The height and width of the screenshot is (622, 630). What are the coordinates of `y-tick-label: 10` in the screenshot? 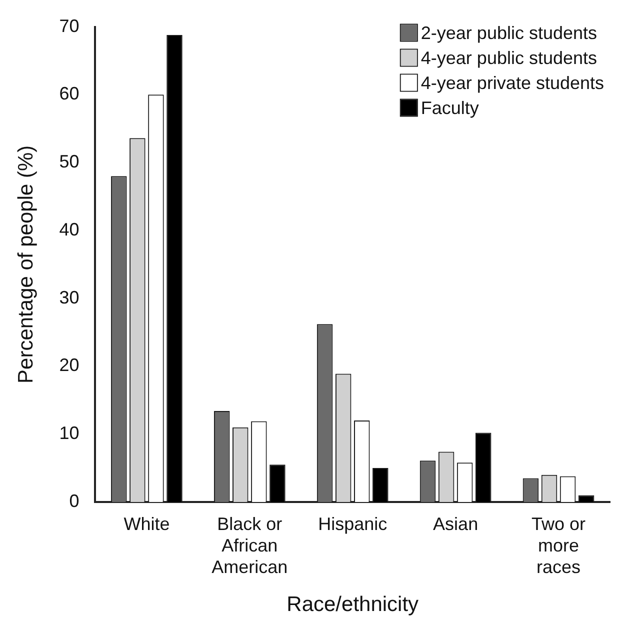 It's located at (69, 433).